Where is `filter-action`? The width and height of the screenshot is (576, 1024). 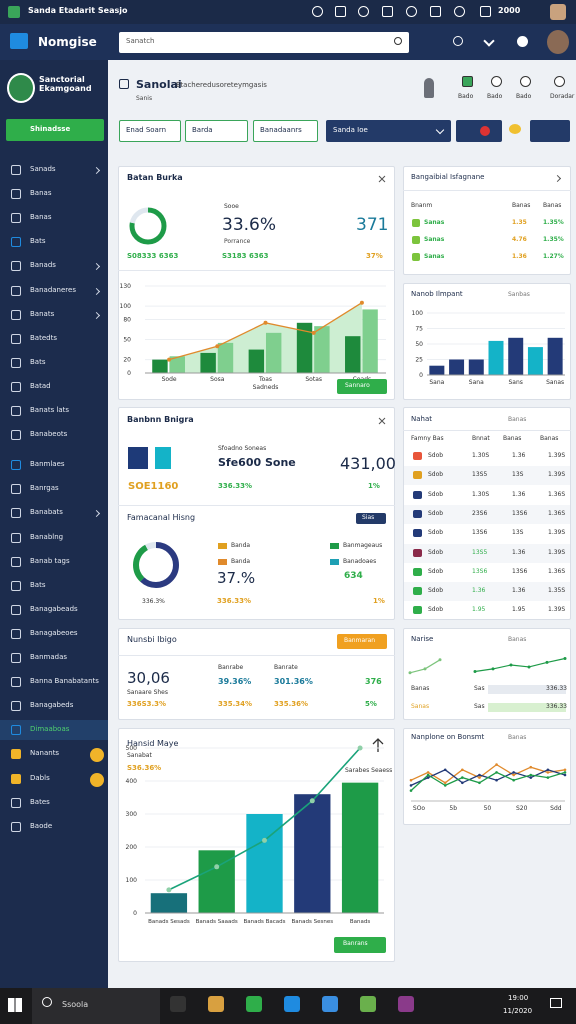
filter-action is located at coordinates (479, 131).